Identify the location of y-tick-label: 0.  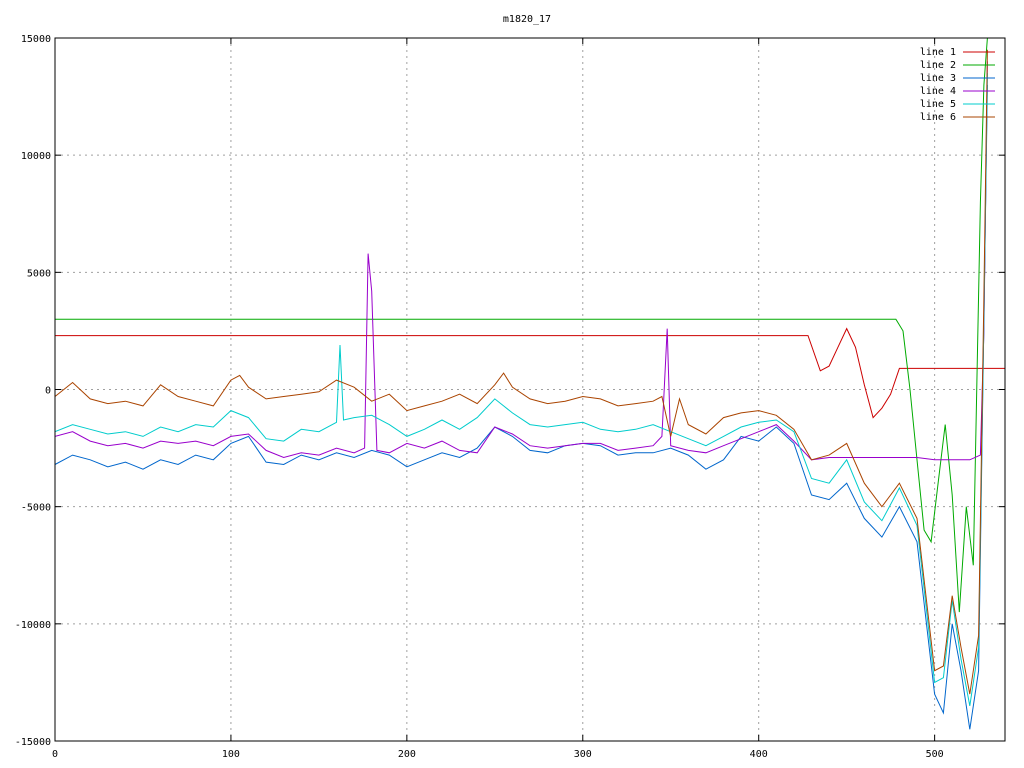
(48, 391).